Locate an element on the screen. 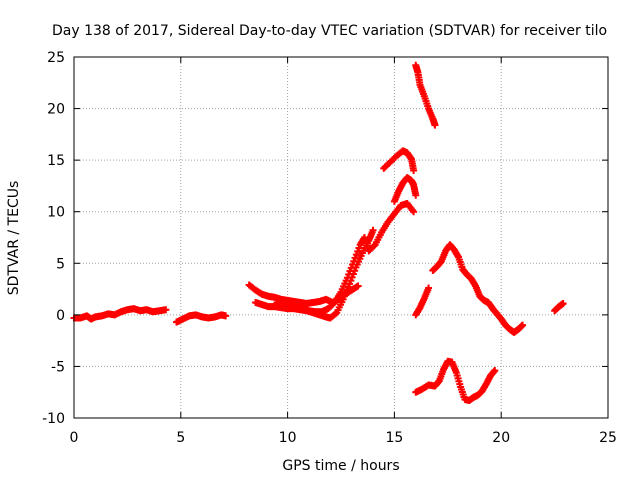 Image resolution: width=640 pixels, height=480 pixels. x-axis-label: GPS time / hours is located at coordinates (340, 466).